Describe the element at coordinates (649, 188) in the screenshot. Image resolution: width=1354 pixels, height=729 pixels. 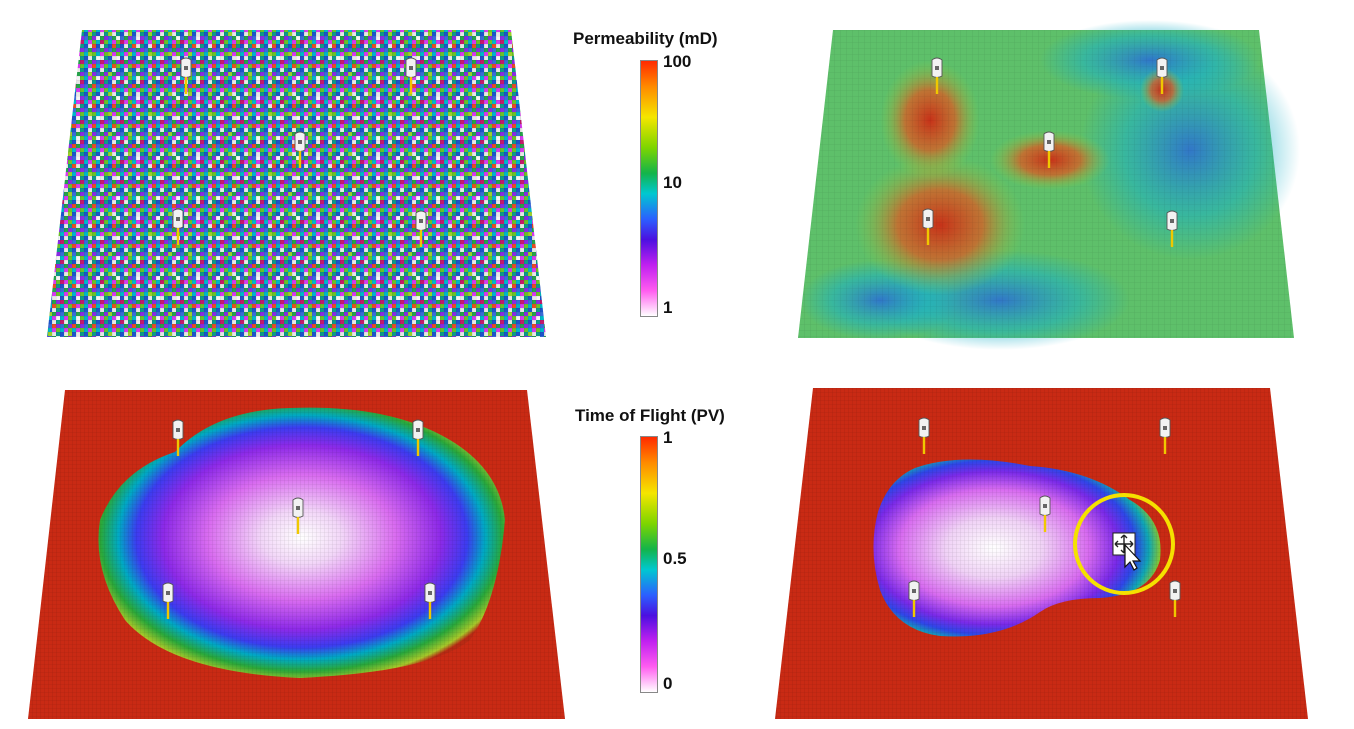
I see `permeability-colorbar` at that location.